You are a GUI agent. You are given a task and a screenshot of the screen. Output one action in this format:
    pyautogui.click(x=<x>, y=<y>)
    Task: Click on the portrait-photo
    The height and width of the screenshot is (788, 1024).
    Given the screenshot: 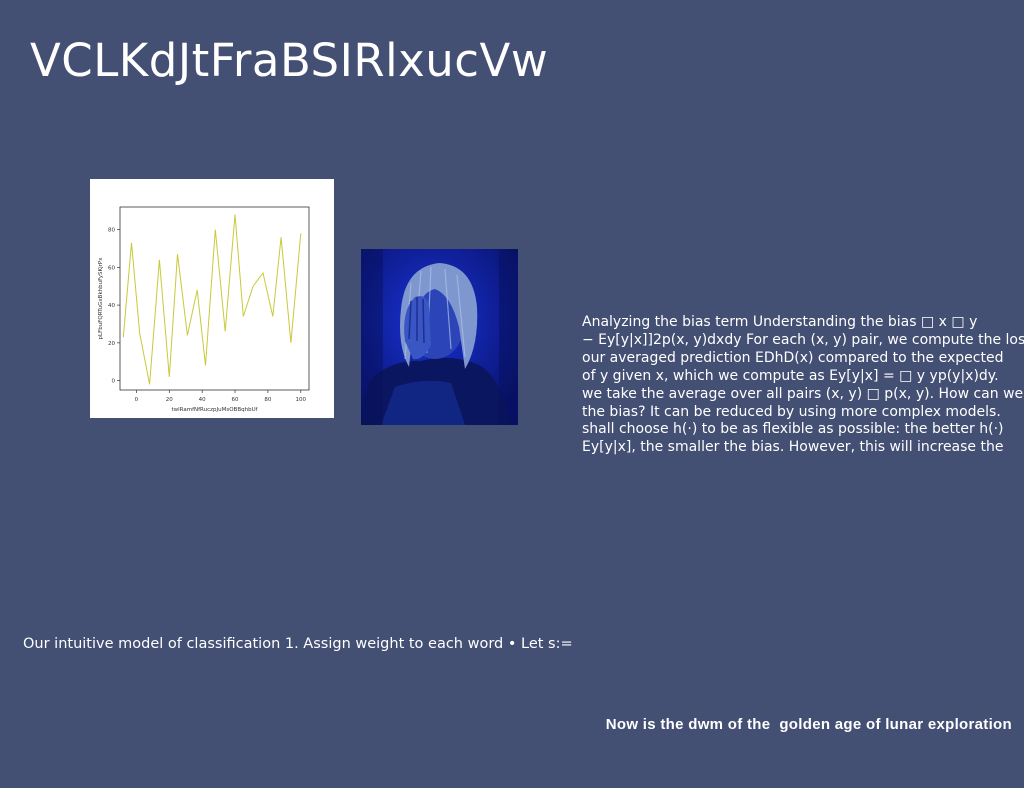 What is the action you would take?
    pyautogui.click(x=439, y=337)
    